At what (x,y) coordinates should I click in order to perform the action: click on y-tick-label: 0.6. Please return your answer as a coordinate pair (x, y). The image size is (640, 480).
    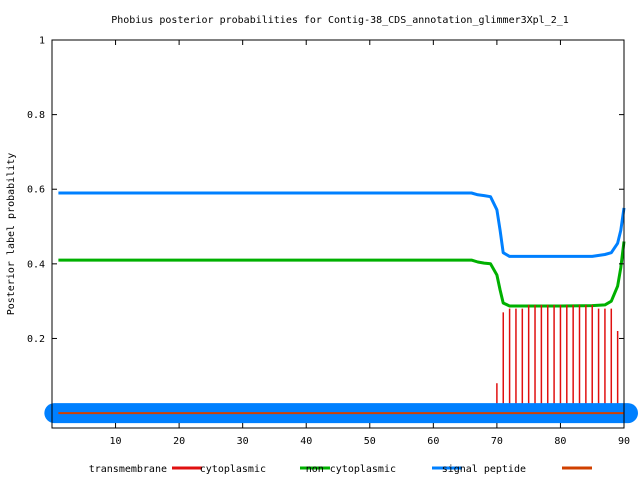
    Looking at the image, I should click on (36, 190).